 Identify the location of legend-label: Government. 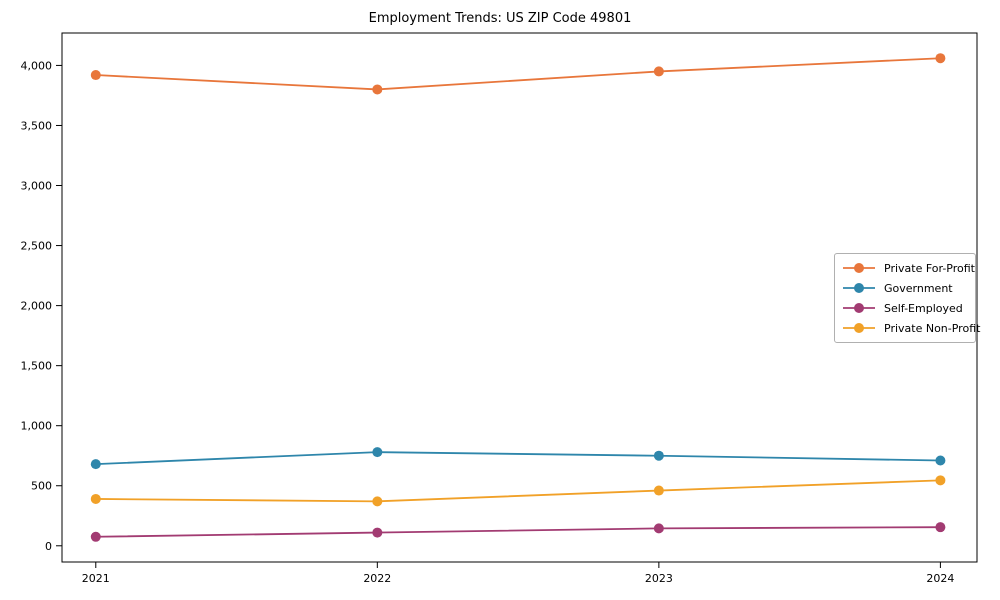
(918, 288).